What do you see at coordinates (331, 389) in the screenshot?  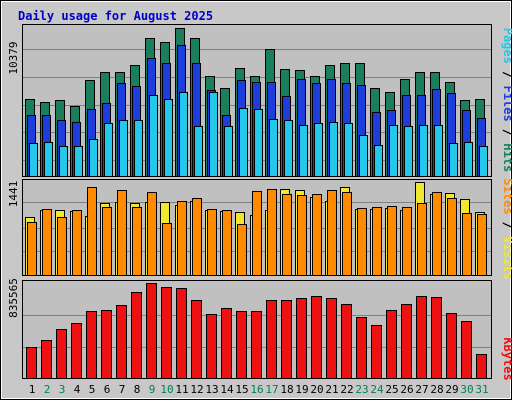 I see `x-tick-label-21: 21` at bounding box center [331, 389].